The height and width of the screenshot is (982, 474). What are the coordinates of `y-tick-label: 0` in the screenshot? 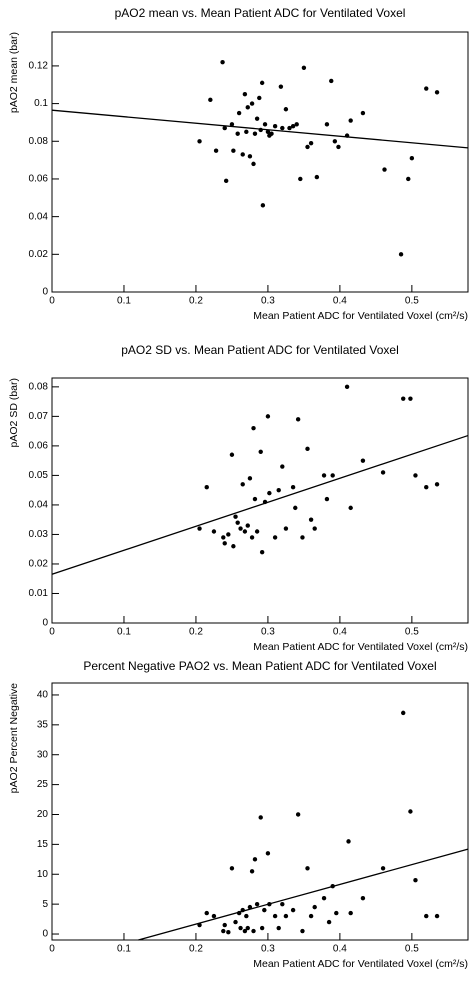 It's located at (45, 623).